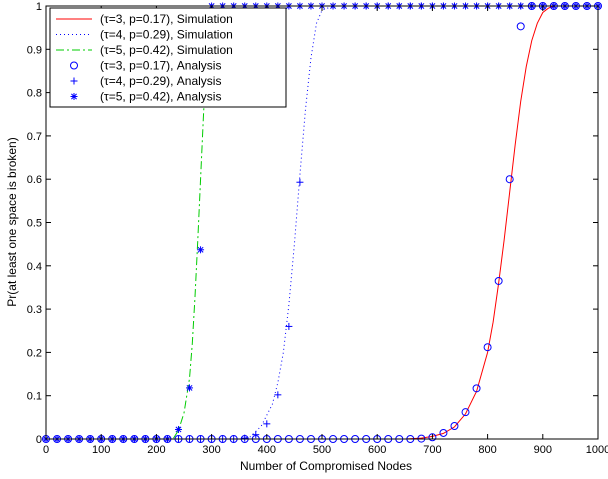  What do you see at coordinates (156, 450) in the screenshot?
I see `x-tick-label: 200` at bounding box center [156, 450].